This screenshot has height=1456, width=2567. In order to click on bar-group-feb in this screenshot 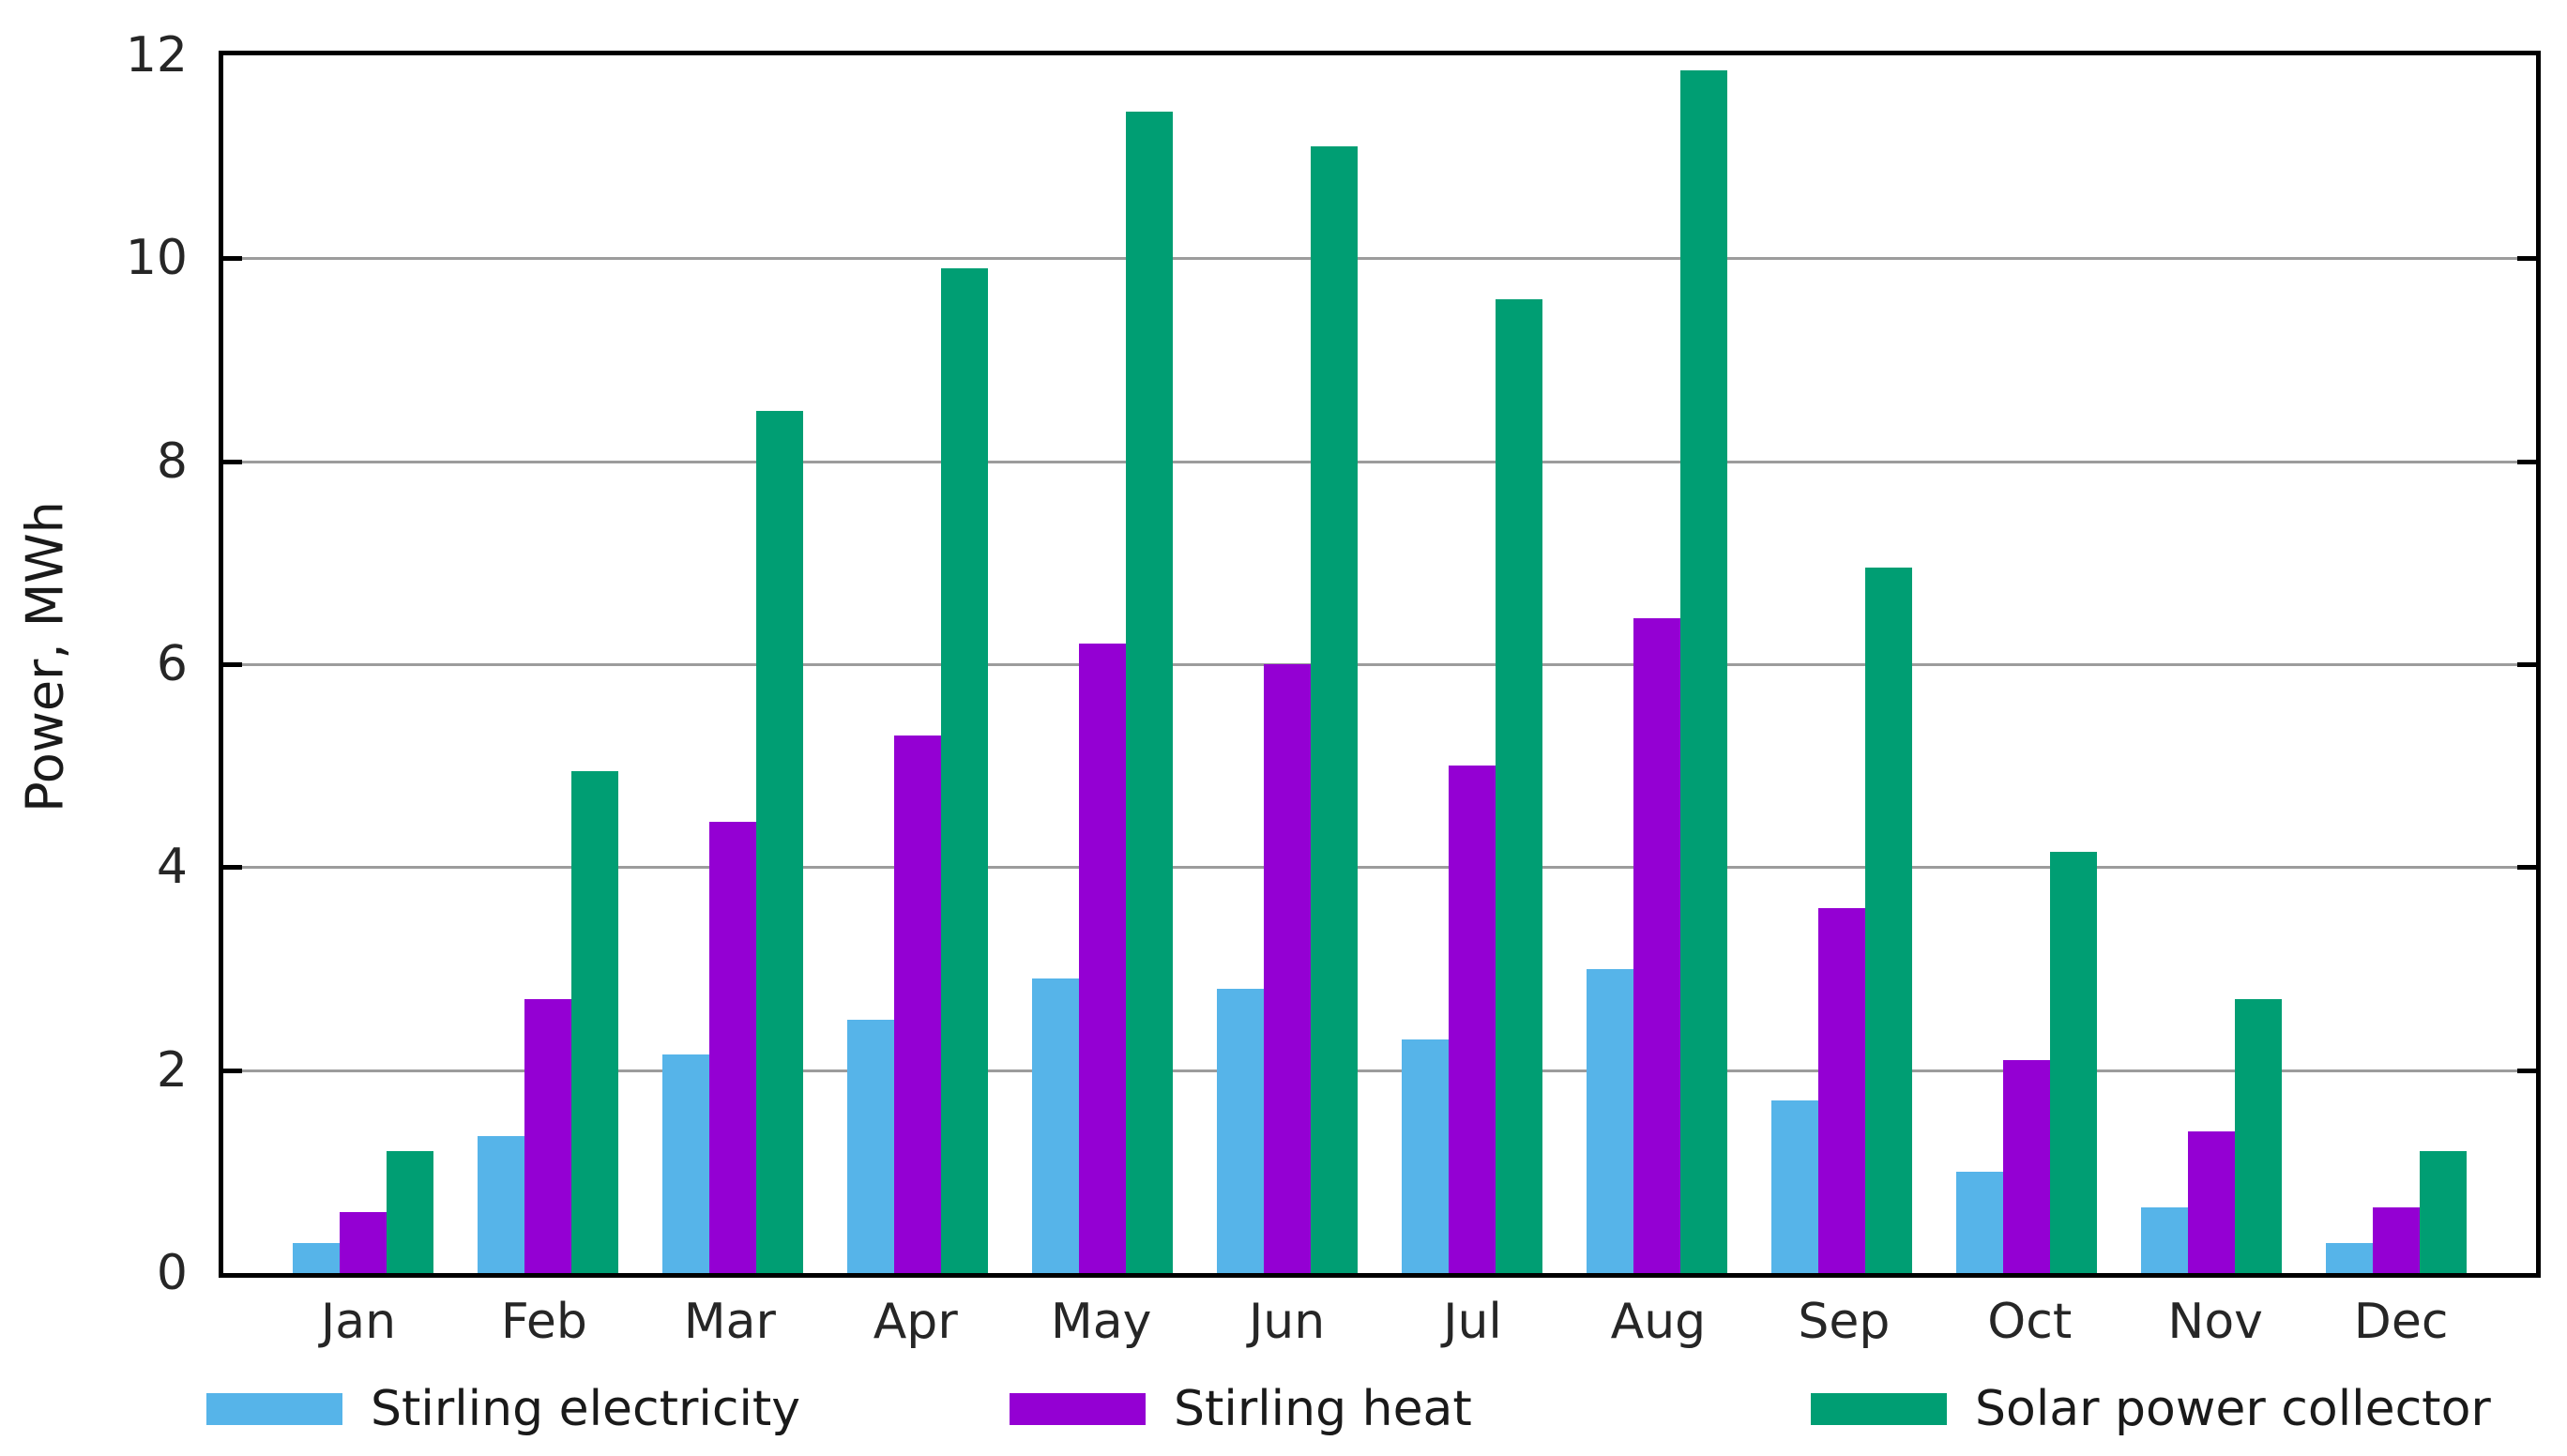, I will do `click(547, 664)`.